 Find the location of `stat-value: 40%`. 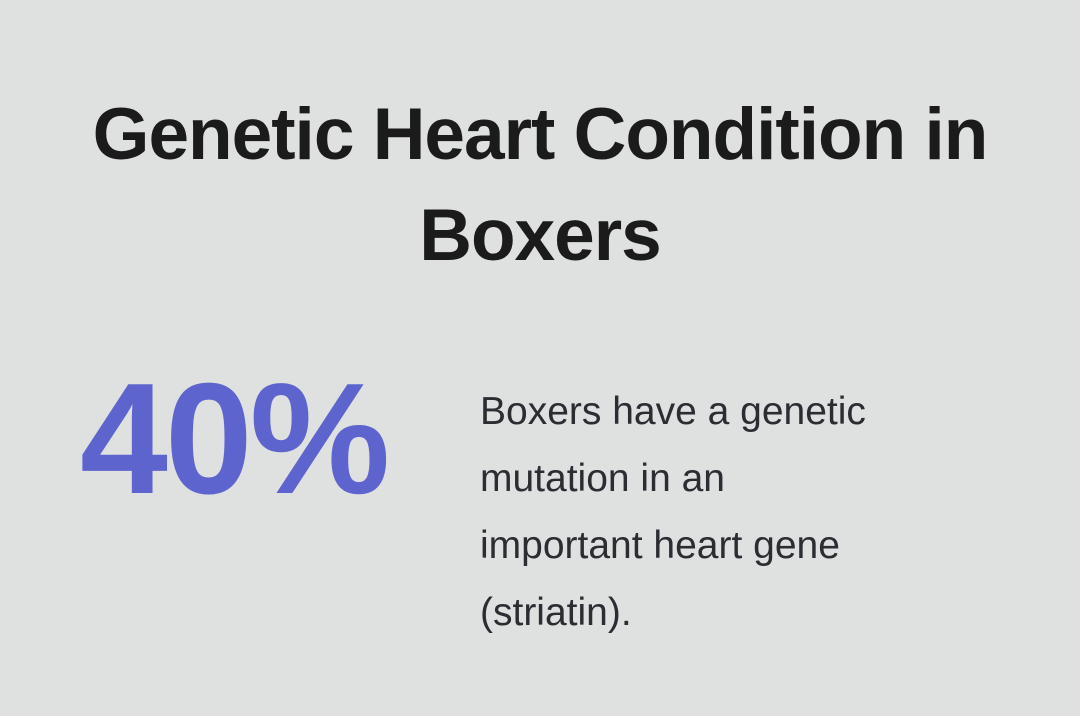

stat-value: 40% is located at coordinates (235, 439).